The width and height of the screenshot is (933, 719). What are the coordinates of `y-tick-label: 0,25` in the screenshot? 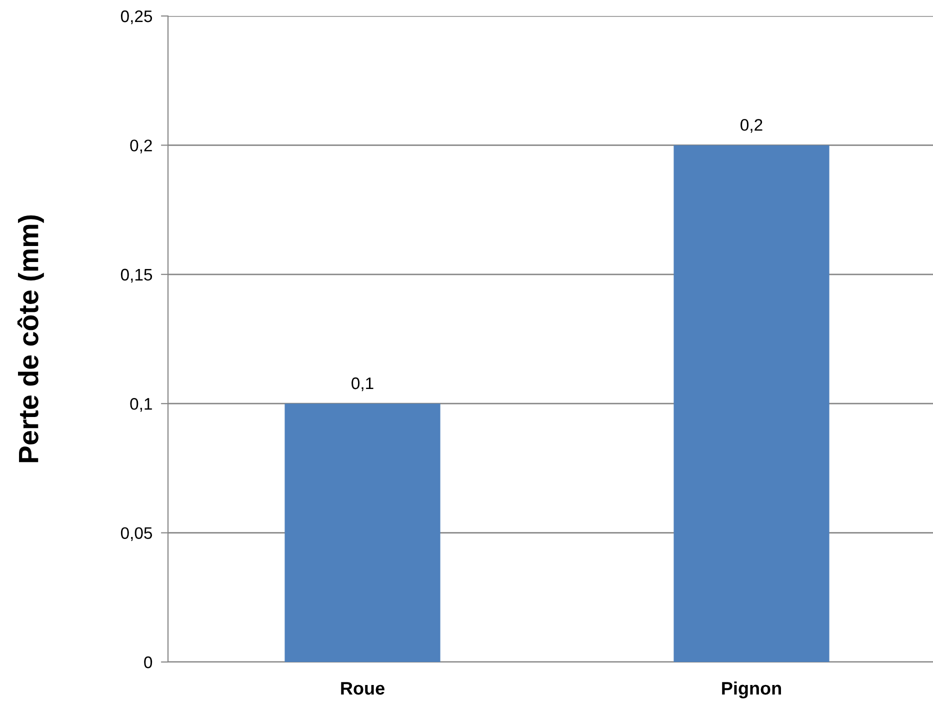 It's located at (136, 17).